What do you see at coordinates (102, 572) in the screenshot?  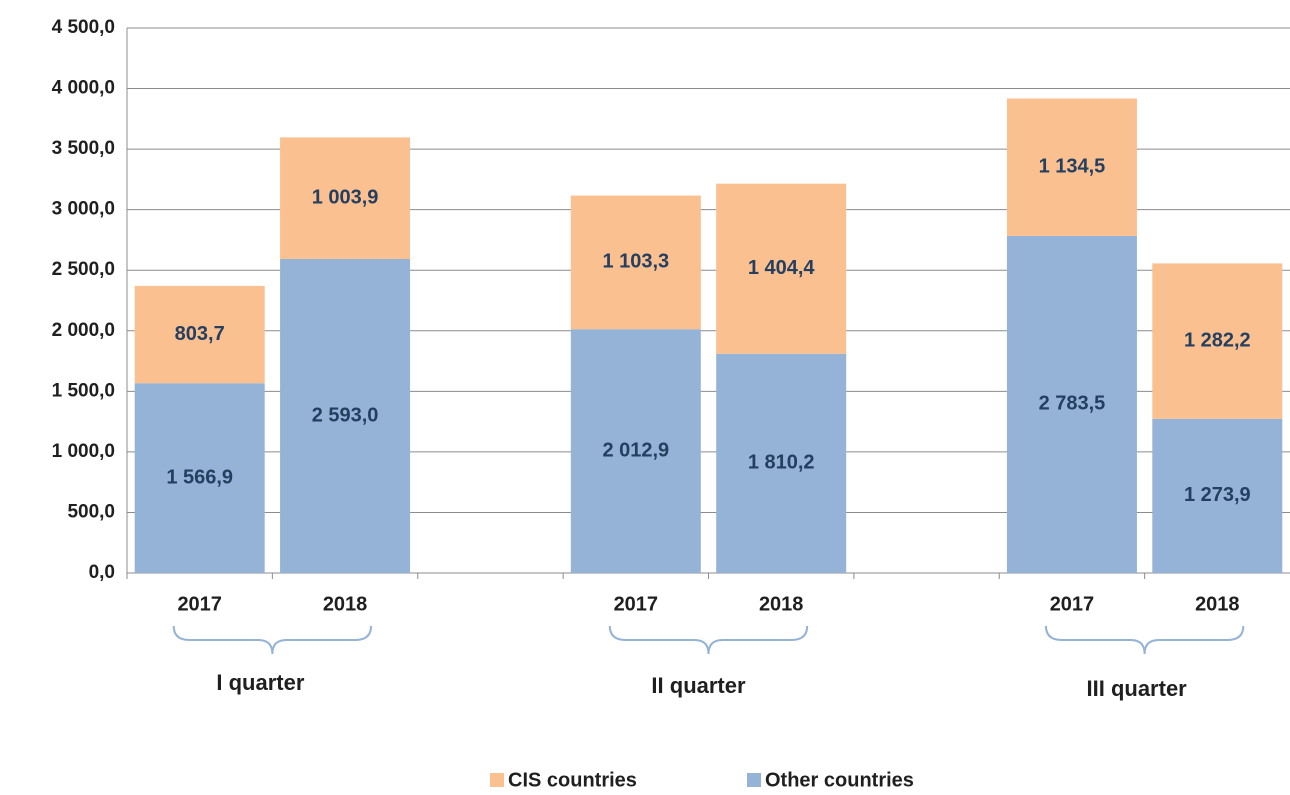 I see `y-tick-label: 0,0` at bounding box center [102, 572].